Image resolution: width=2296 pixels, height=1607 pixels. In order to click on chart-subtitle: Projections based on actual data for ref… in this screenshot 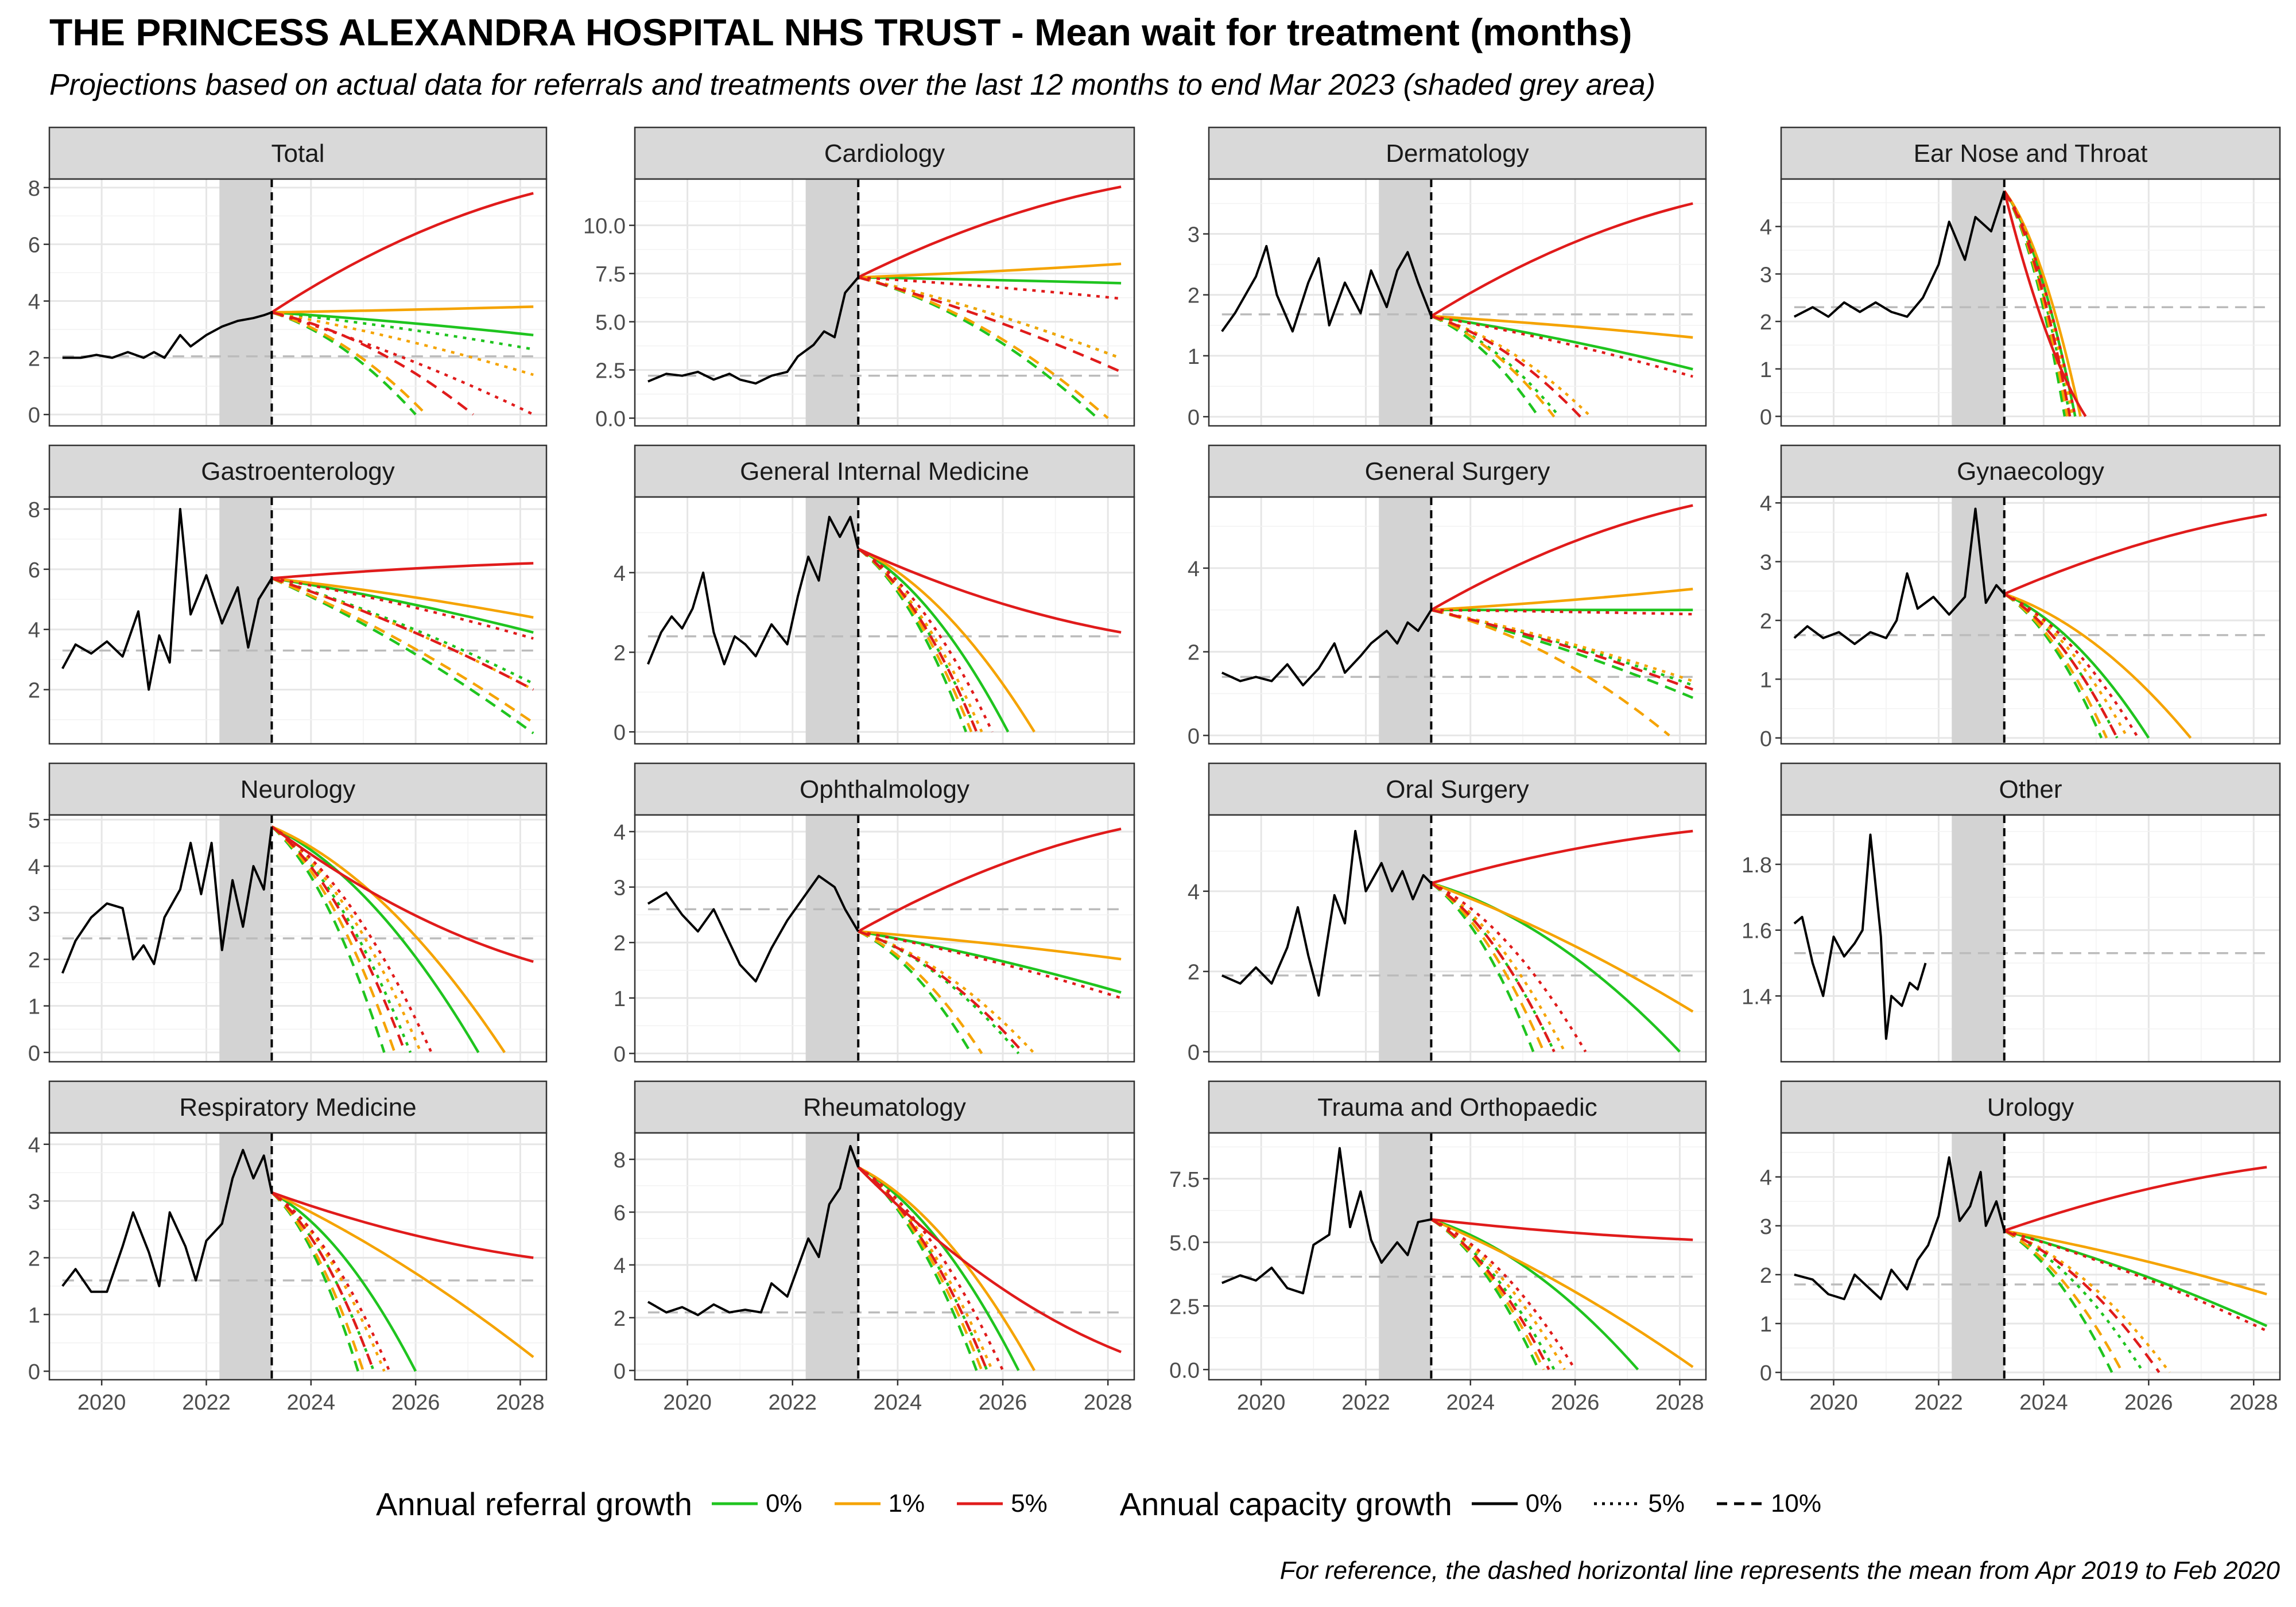, I will do `click(852, 85)`.